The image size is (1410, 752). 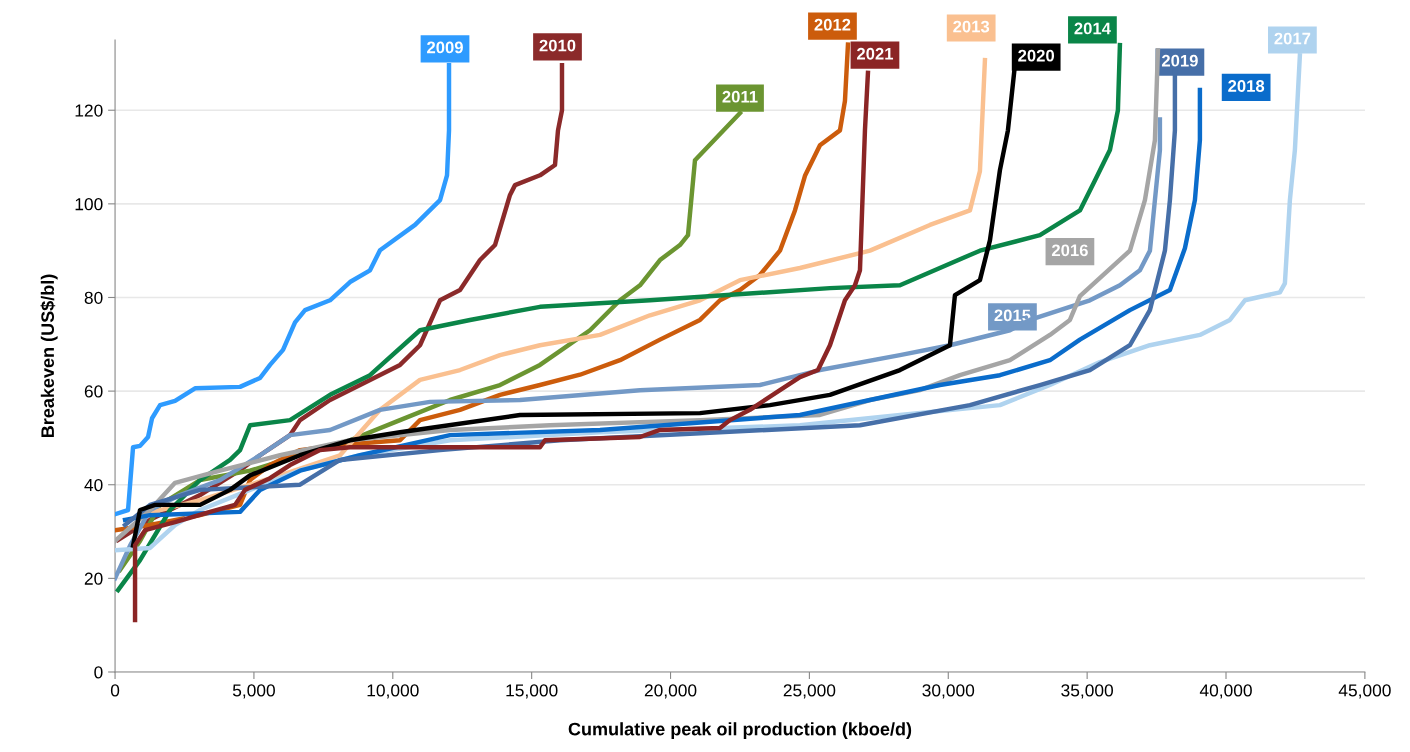 I want to click on x-tick-label: 35,000, so click(x=1087, y=691).